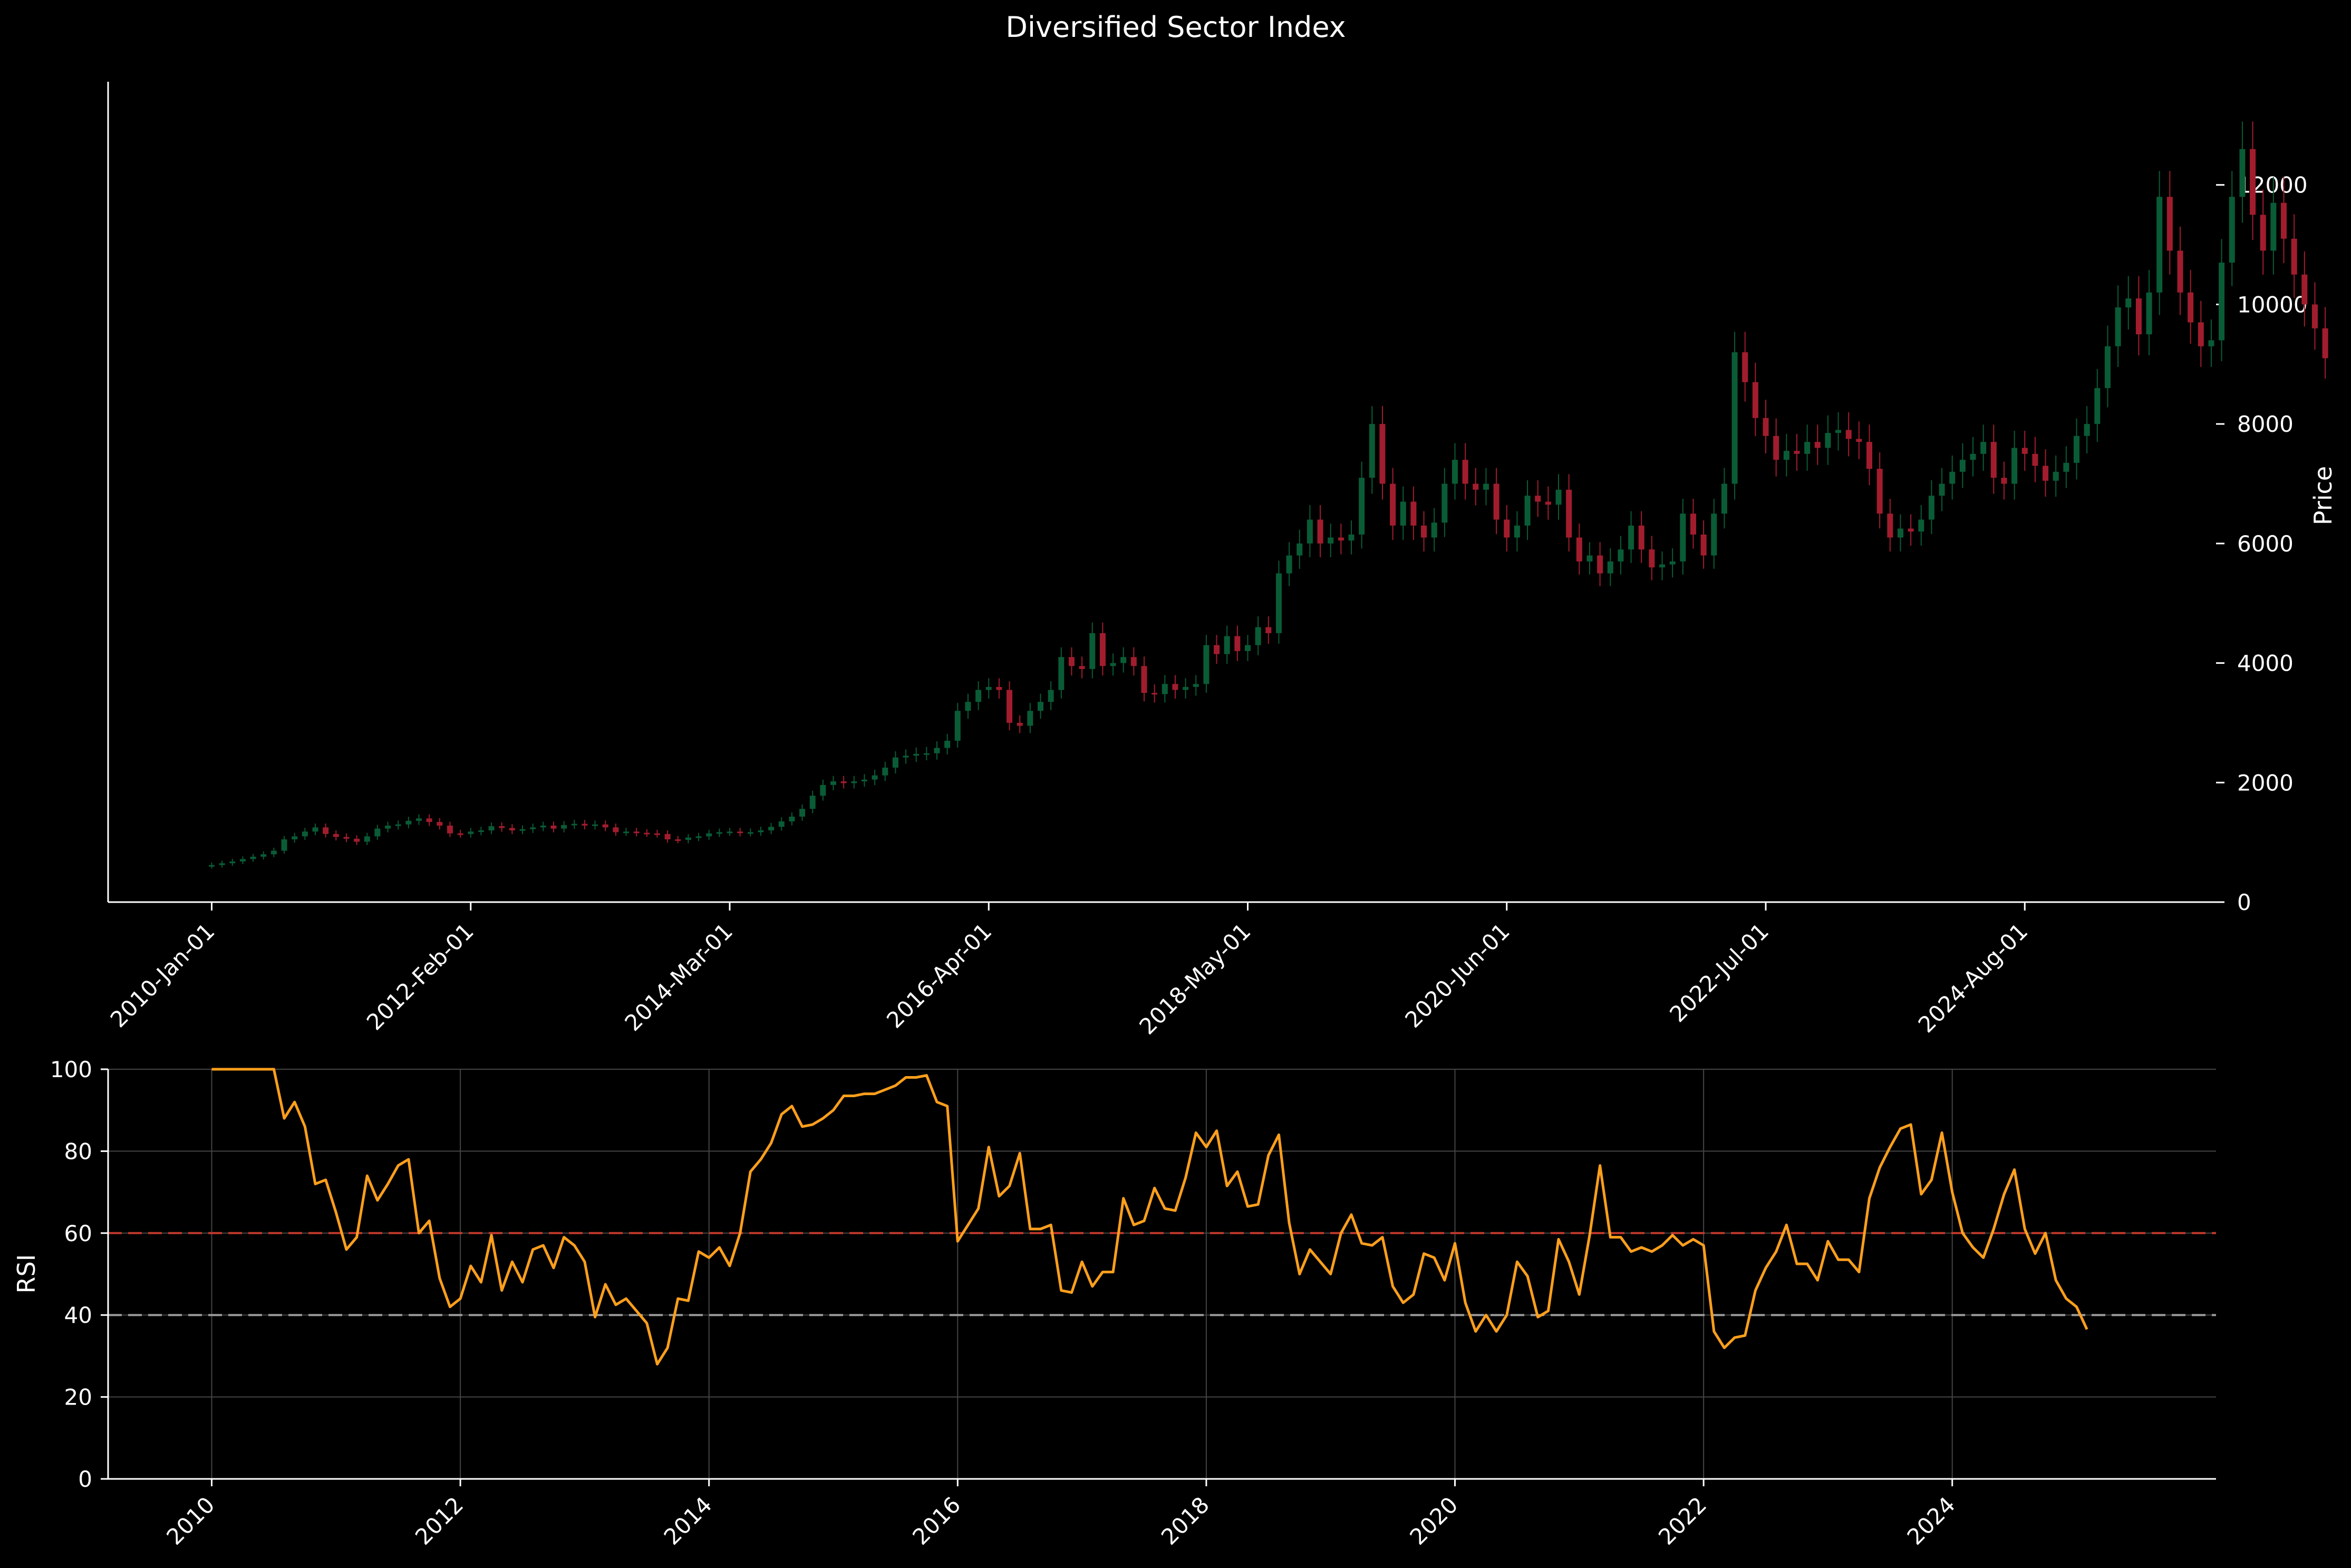 The width and height of the screenshot is (2351, 1568). I want to click on chart-title: Diversified Sector Index, so click(1175, 27).